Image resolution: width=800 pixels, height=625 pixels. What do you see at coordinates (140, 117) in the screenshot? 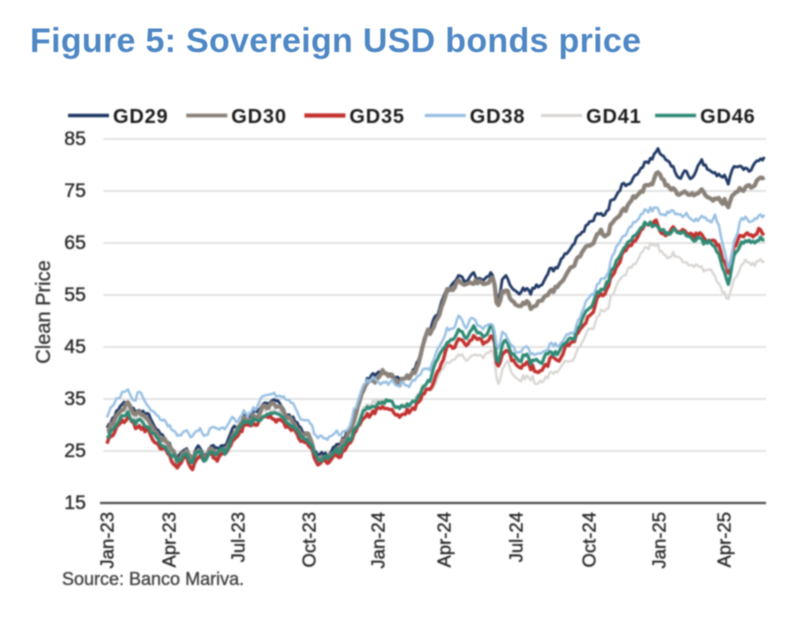
I see `svg-text: GD29` at bounding box center [140, 117].